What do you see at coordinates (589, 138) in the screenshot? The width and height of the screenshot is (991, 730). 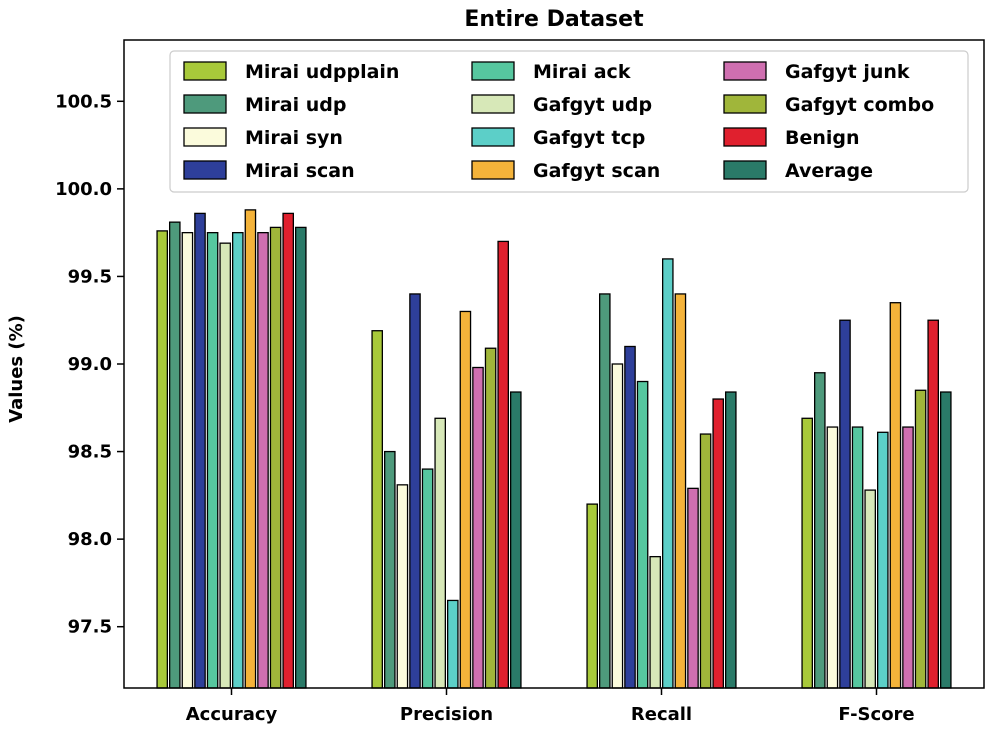 I see `legend-label: Gafgyt tcp` at bounding box center [589, 138].